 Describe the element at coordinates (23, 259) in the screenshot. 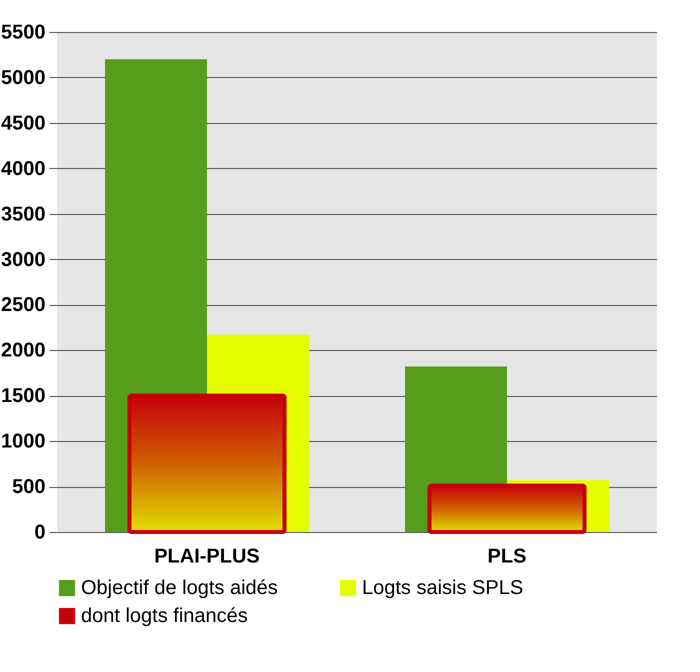

I see `y-tick-label: 3000` at that location.